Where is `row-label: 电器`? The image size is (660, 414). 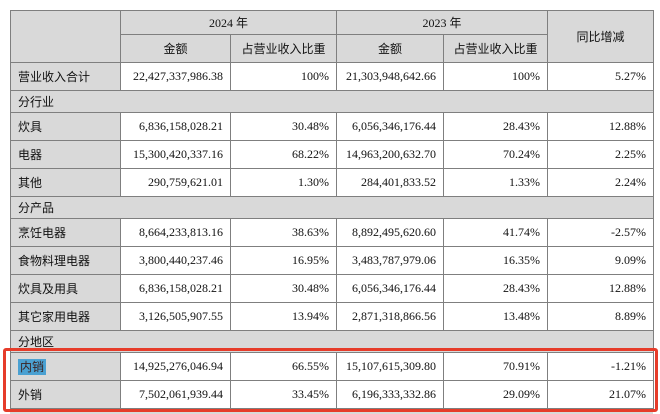
row-label: 电器 is located at coordinates (65, 154).